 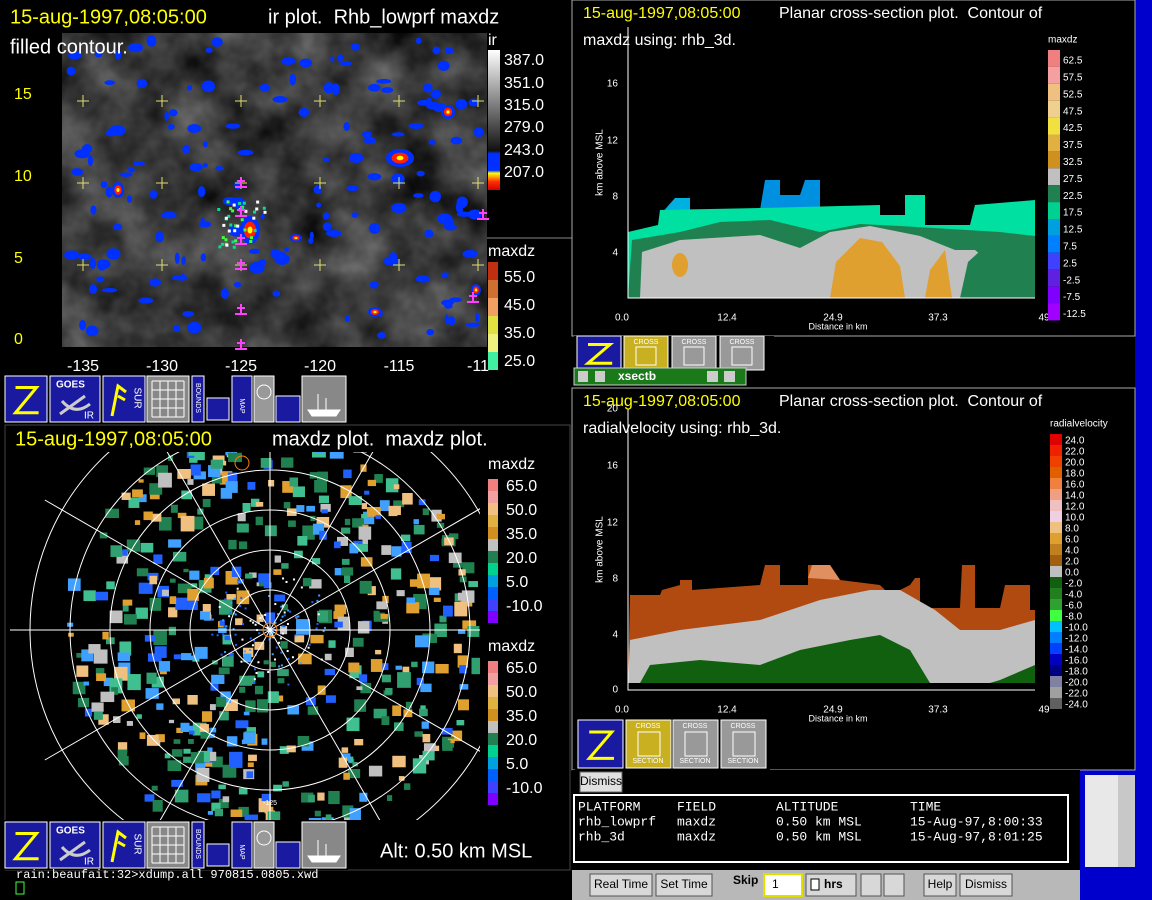 What do you see at coordinates (682, 428) in the screenshot?
I see `panel-subtitle: radialvelocity using: rhb_3d.` at bounding box center [682, 428].